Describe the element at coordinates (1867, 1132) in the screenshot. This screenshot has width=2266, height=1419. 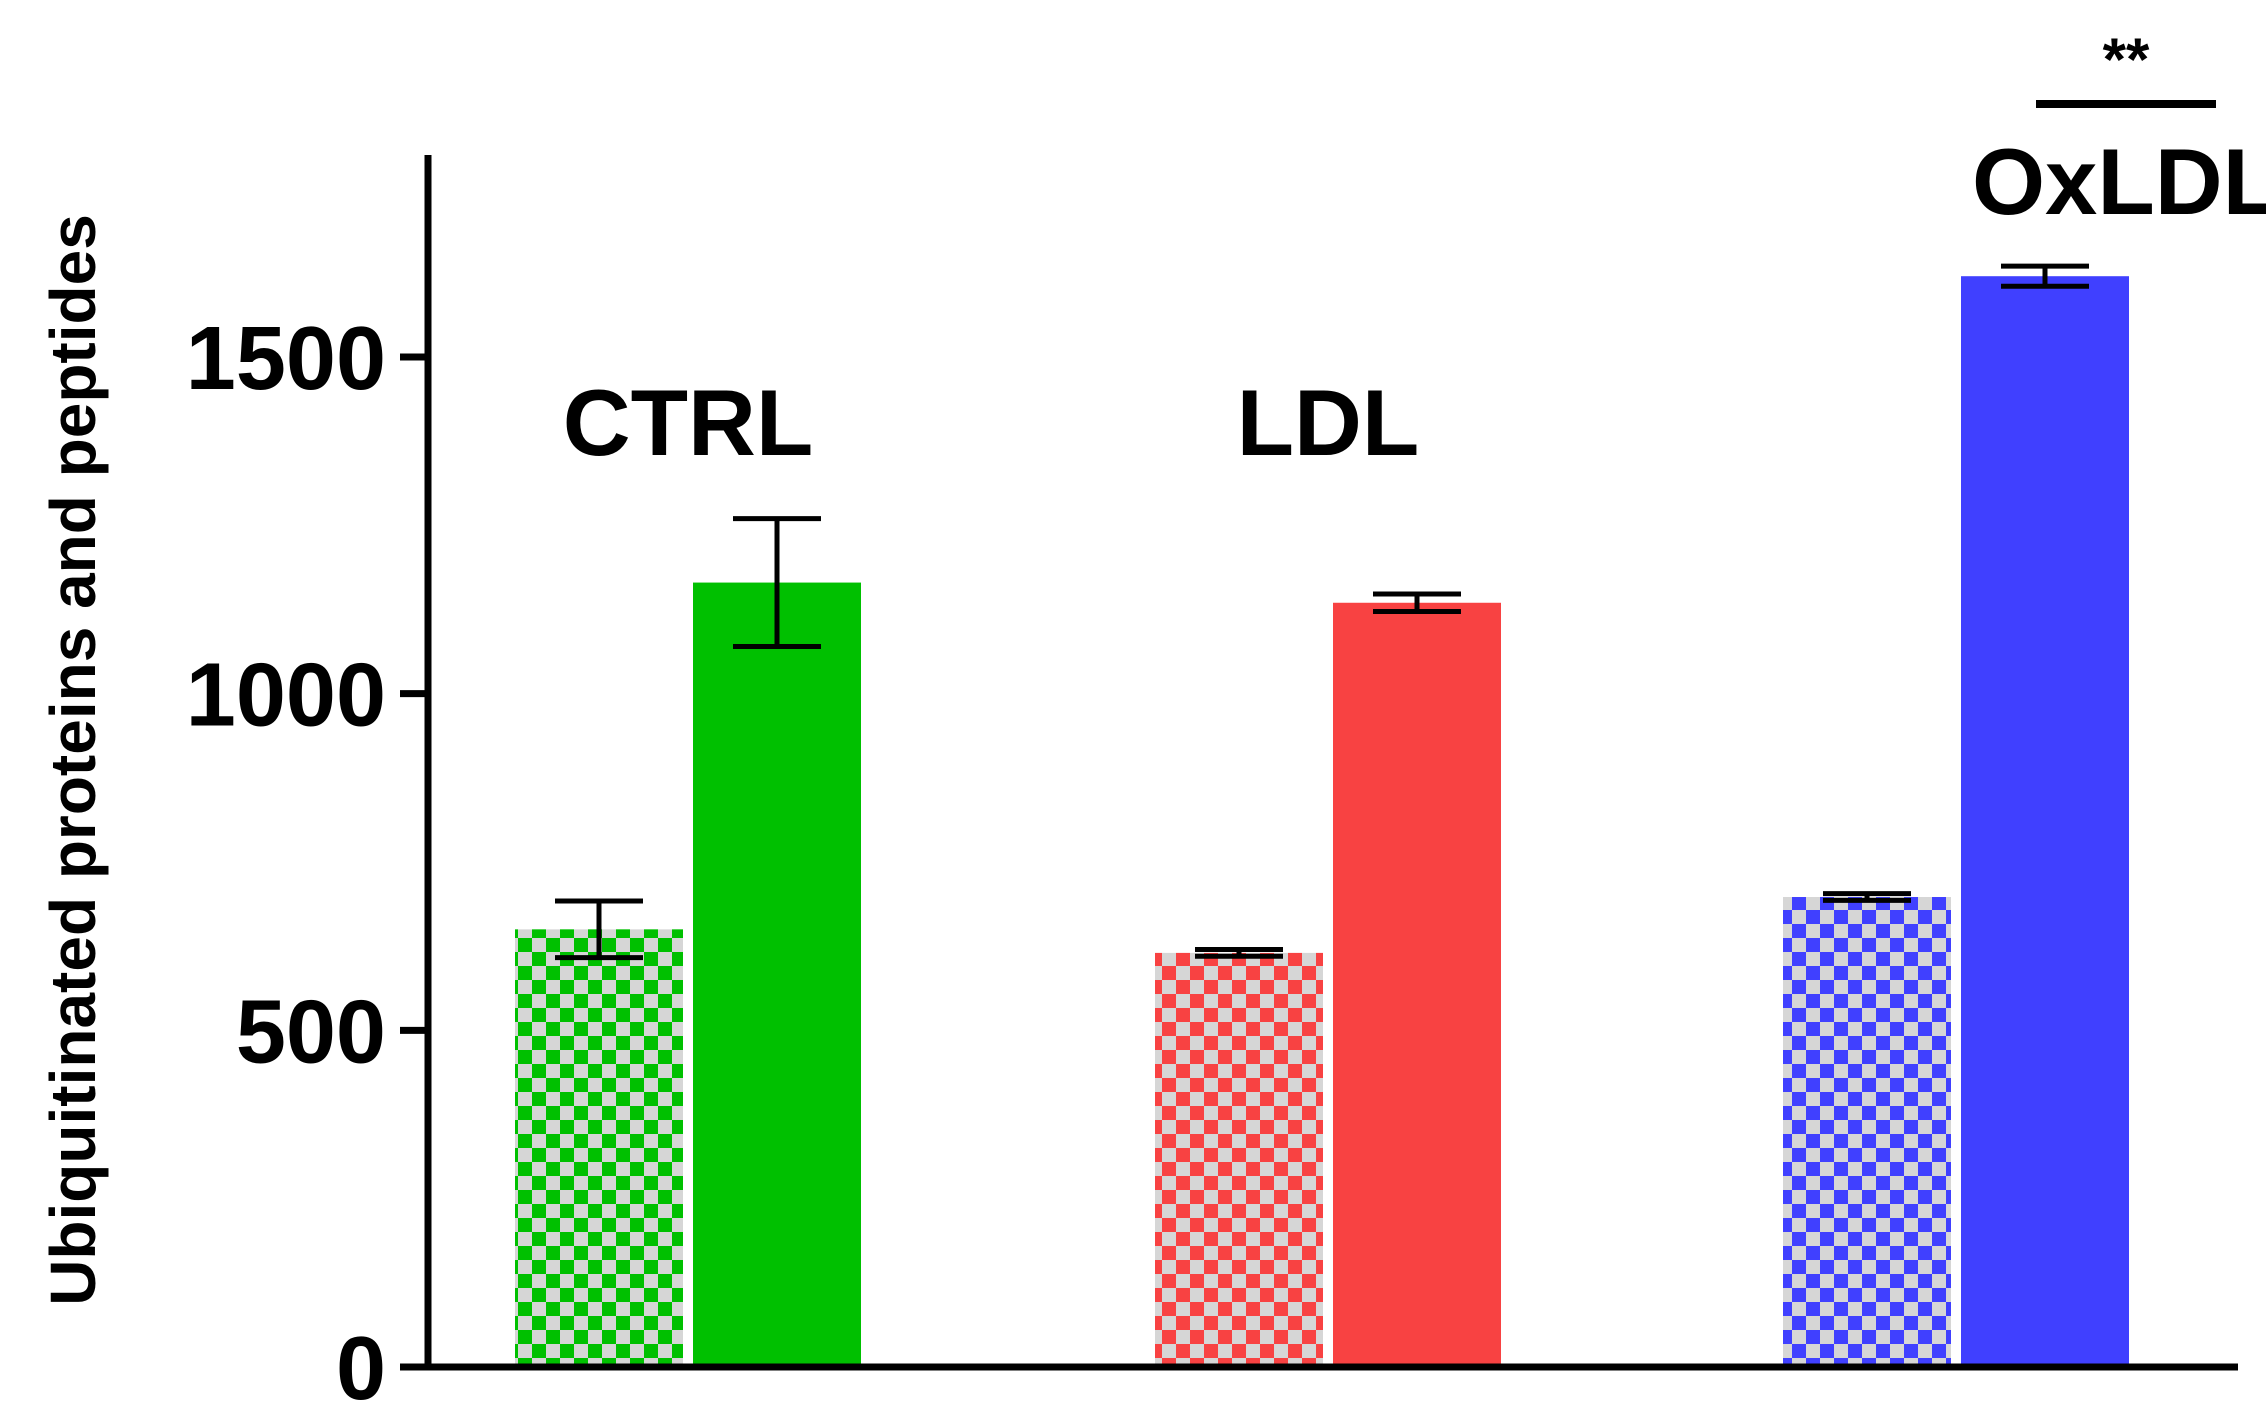
I see `bar-oxldl-checkered` at that location.